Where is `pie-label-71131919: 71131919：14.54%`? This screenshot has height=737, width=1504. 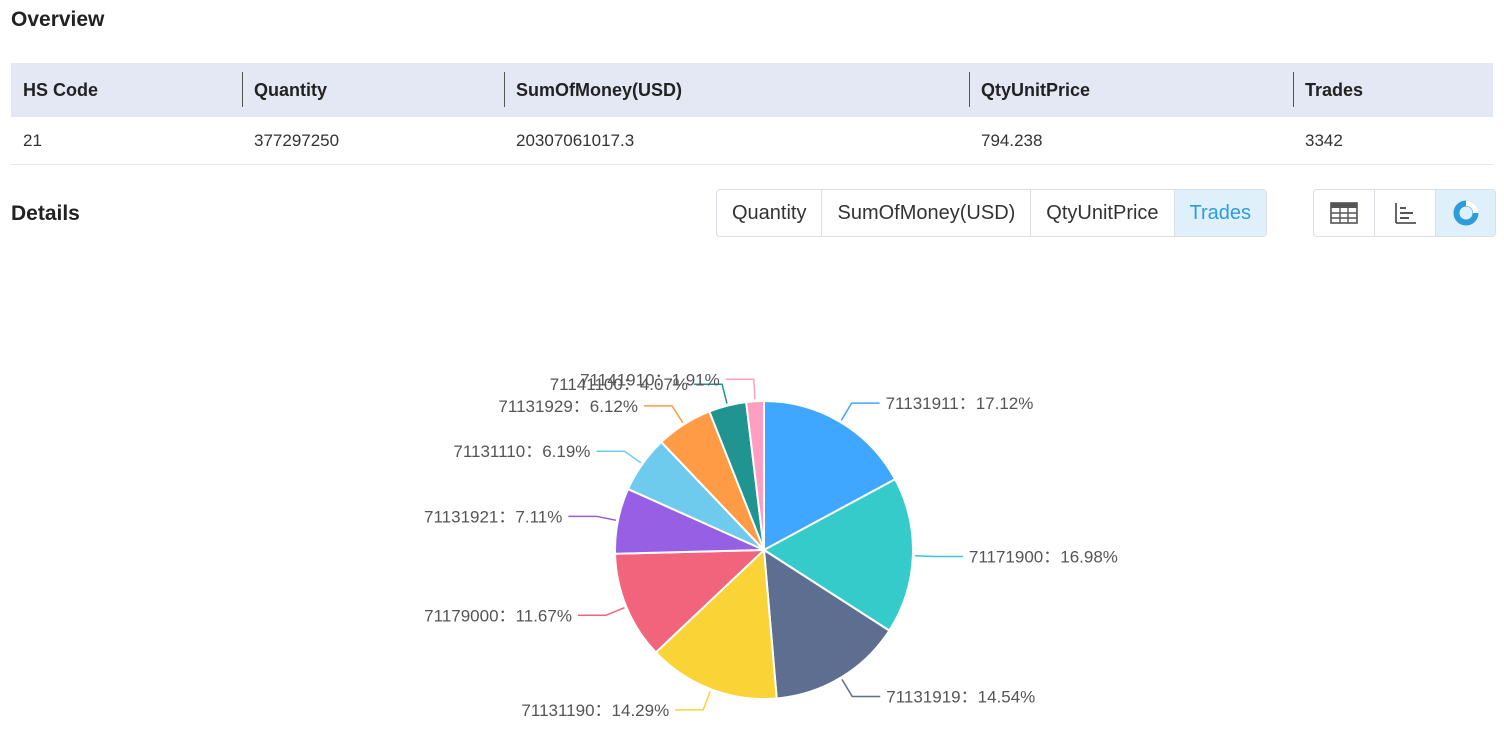
pie-label-71131919: 71131919：14.54% is located at coordinates (960, 696).